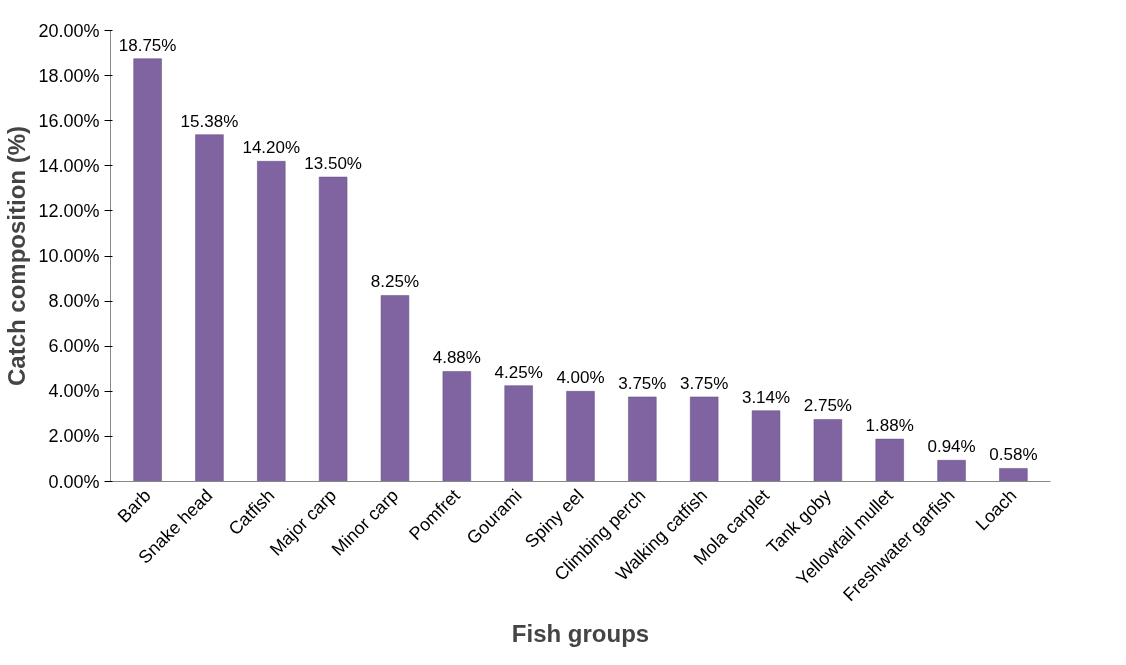  I want to click on data-label: 18.75%, so click(147, 45).